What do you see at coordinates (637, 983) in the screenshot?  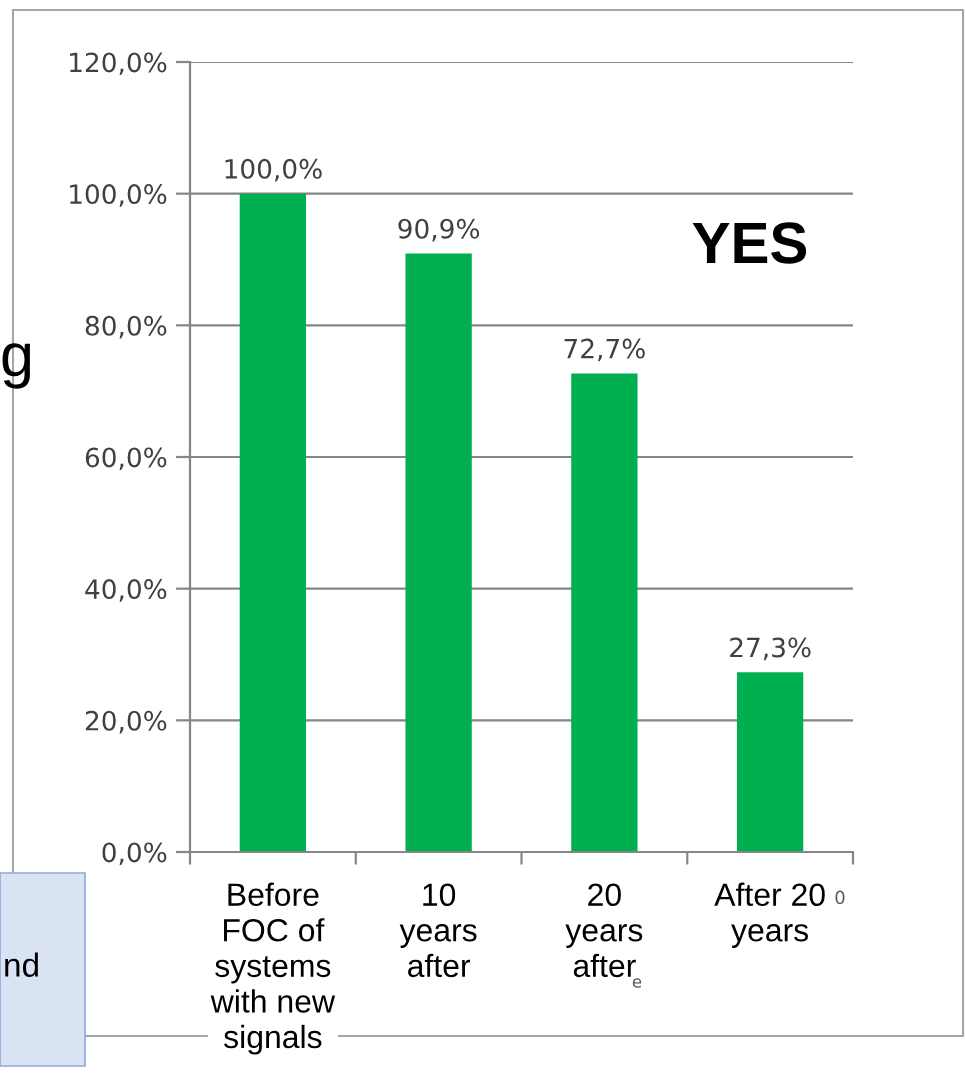 I see `text: e` at bounding box center [637, 983].